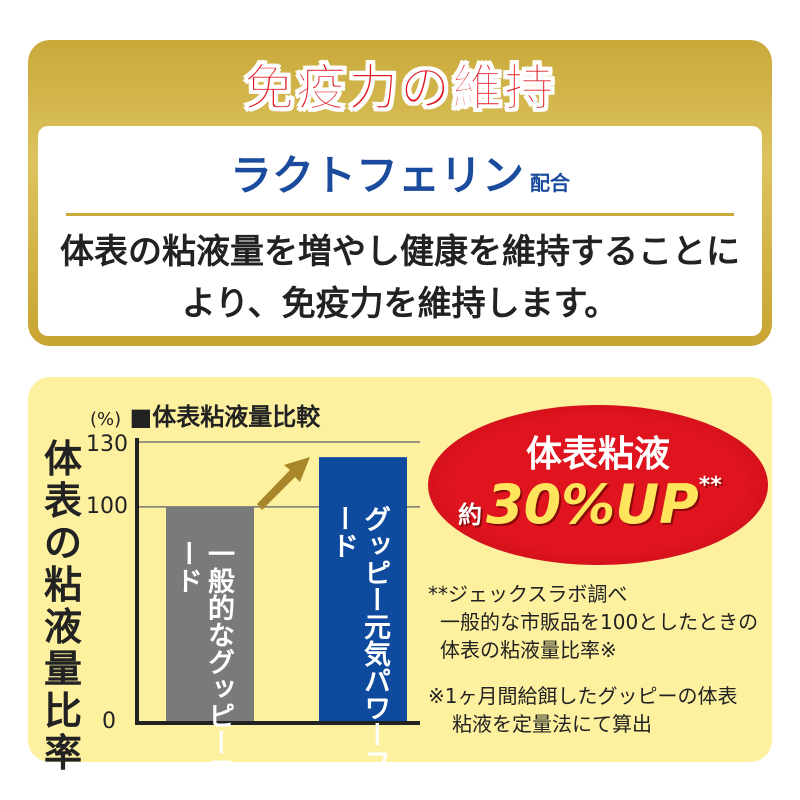 This screenshot has width=800, height=800. What do you see at coordinates (63, 606) in the screenshot?
I see `y-axis-label: 体表の粘液量比率` at bounding box center [63, 606].